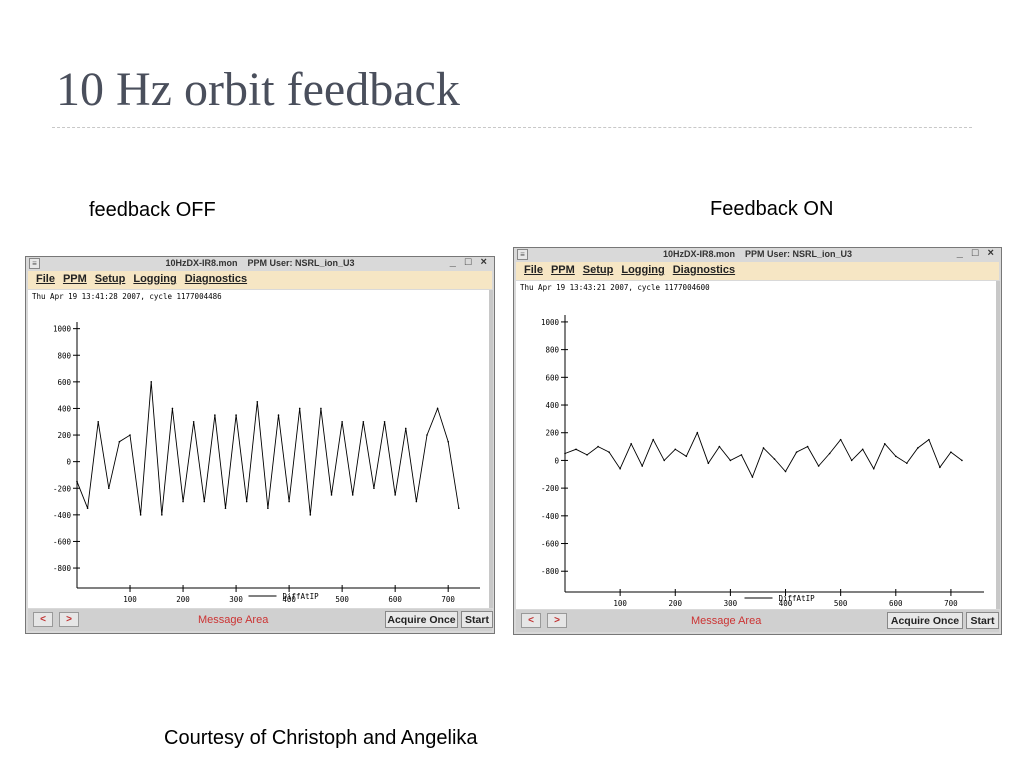 The height and width of the screenshot is (768, 1024). What do you see at coordinates (233, 620) in the screenshot?
I see `message-area: Message Area` at bounding box center [233, 620].